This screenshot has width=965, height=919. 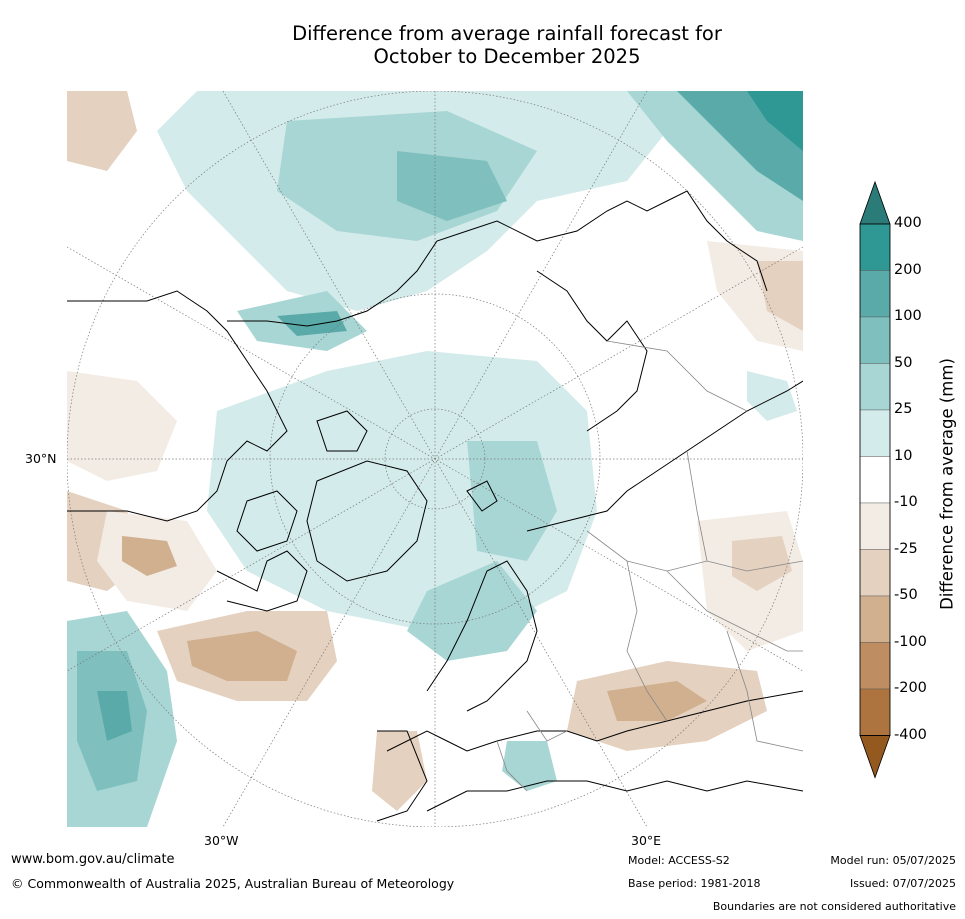 What do you see at coordinates (762, 563) in the screenshot?
I see `dry-region-central-asia-core` at bounding box center [762, 563].